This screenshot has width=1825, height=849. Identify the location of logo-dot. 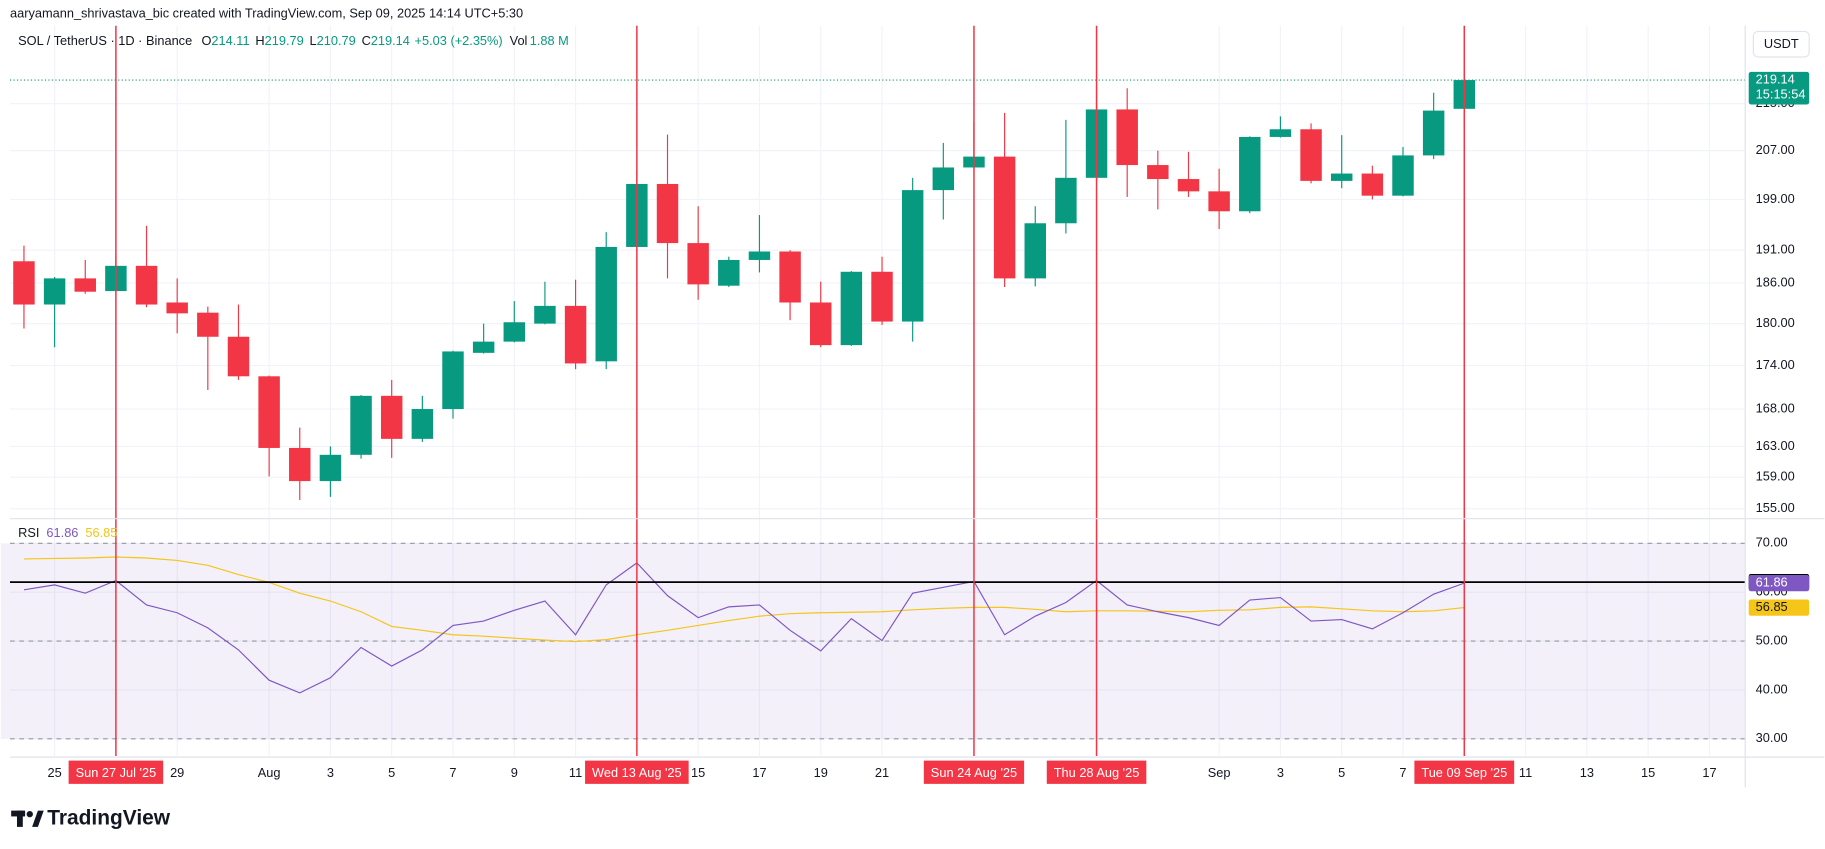
(29, 814).